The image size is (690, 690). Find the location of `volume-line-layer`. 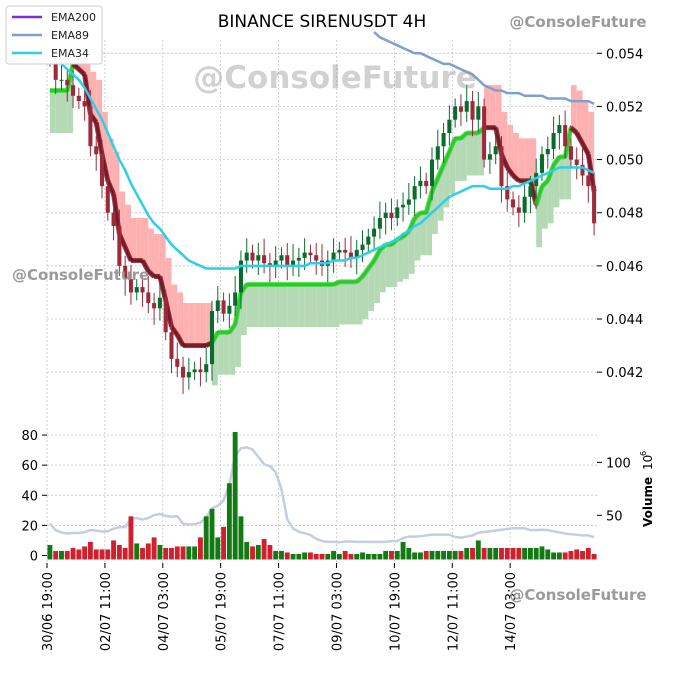

volume-line-layer is located at coordinates (321, 495).